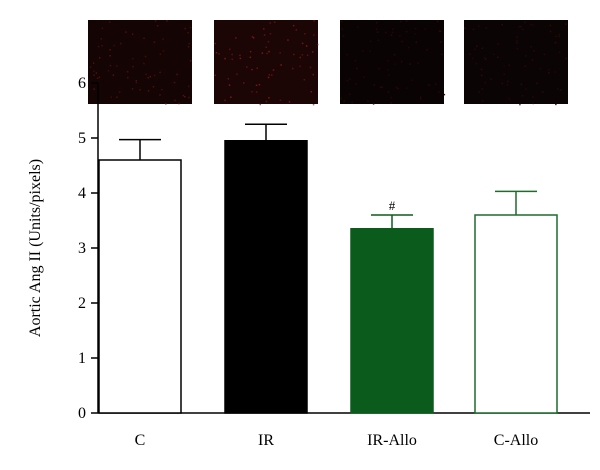 The width and height of the screenshot is (600, 470). What do you see at coordinates (82, 83) in the screenshot?
I see `y-tick-label: 6` at bounding box center [82, 83].